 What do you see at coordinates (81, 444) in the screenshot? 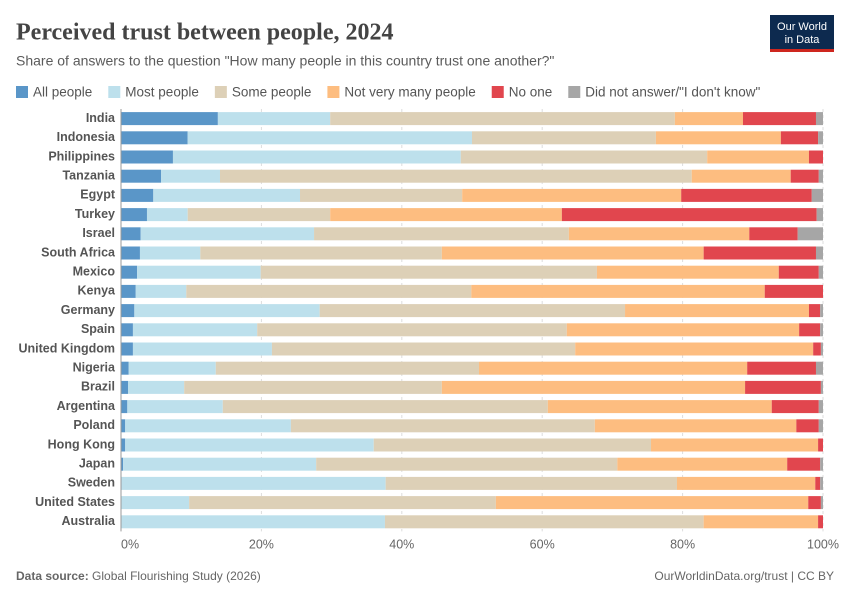
I see `y-tick-label: Hong Kong` at bounding box center [81, 444].